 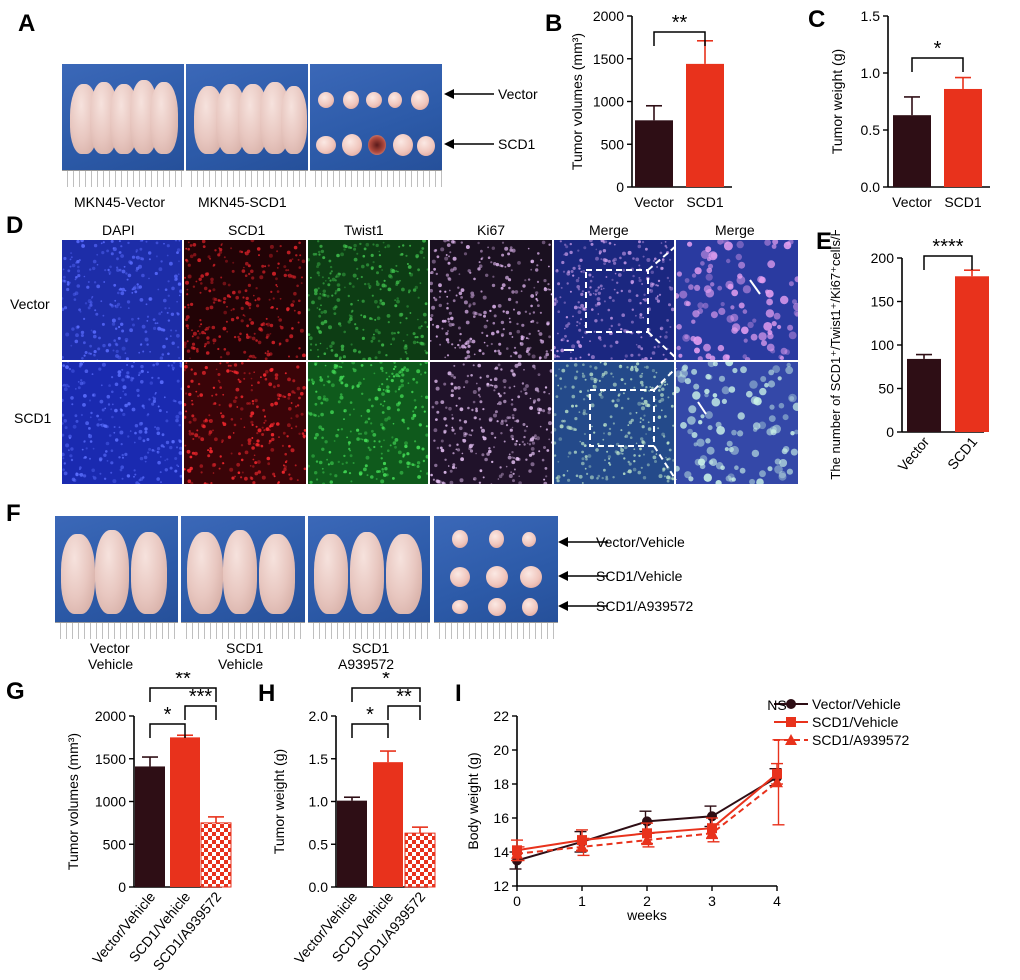 What do you see at coordinates (376, 125) in the screenshot?
I see `tumor-photo-a` at bounding box center [376, 125].